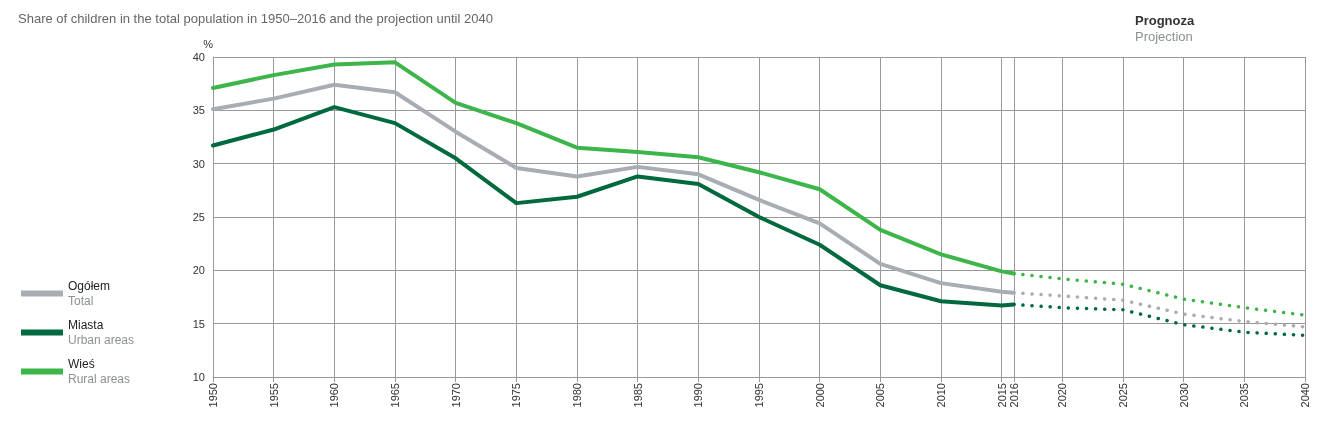  Describe the element at coordinates (99, 371) in the screenshot. I see `legend-label: Wieś Rural areas` at that location.